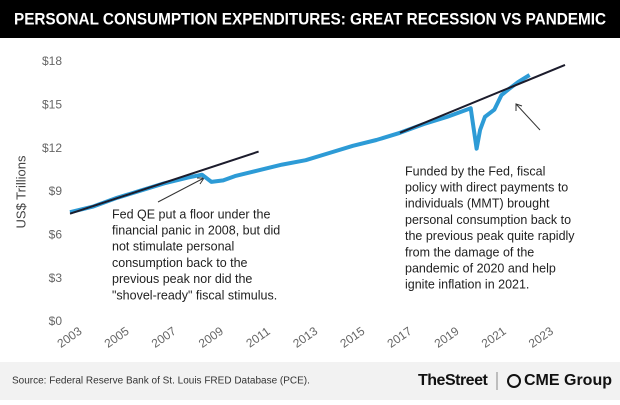 Image resolution: width=620 pixels, height=405 pixels. What do you see at coordinates (56, 235) in the screenshot?
I see `y-tick-label: $6` at bounding box center [56, 235].